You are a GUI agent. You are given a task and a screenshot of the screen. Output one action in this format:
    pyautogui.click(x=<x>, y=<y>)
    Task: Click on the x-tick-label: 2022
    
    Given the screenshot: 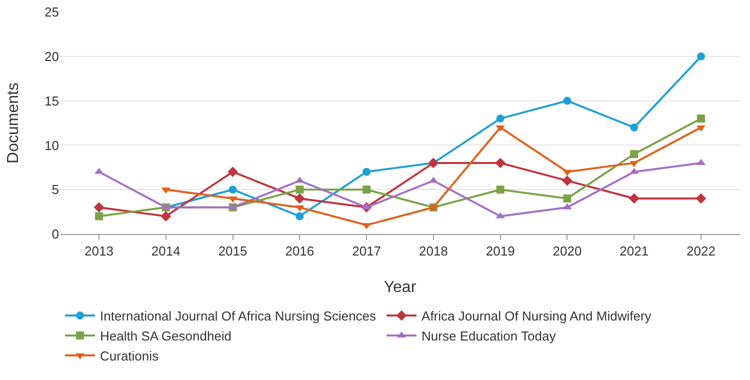 What is the action you would take?
    pyautogui.click(x=701, y=251)
    